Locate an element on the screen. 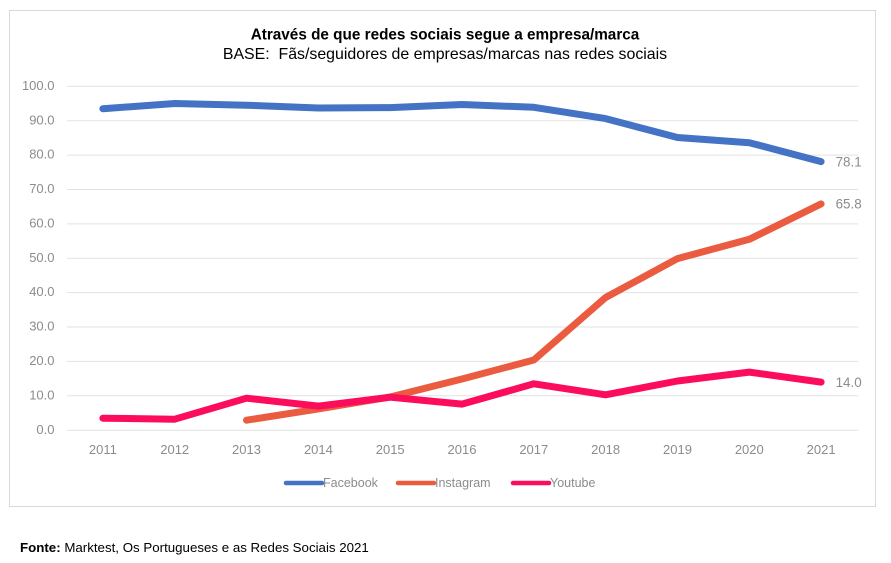  svg-text: 65.8 is located at coordinates (849, 204).